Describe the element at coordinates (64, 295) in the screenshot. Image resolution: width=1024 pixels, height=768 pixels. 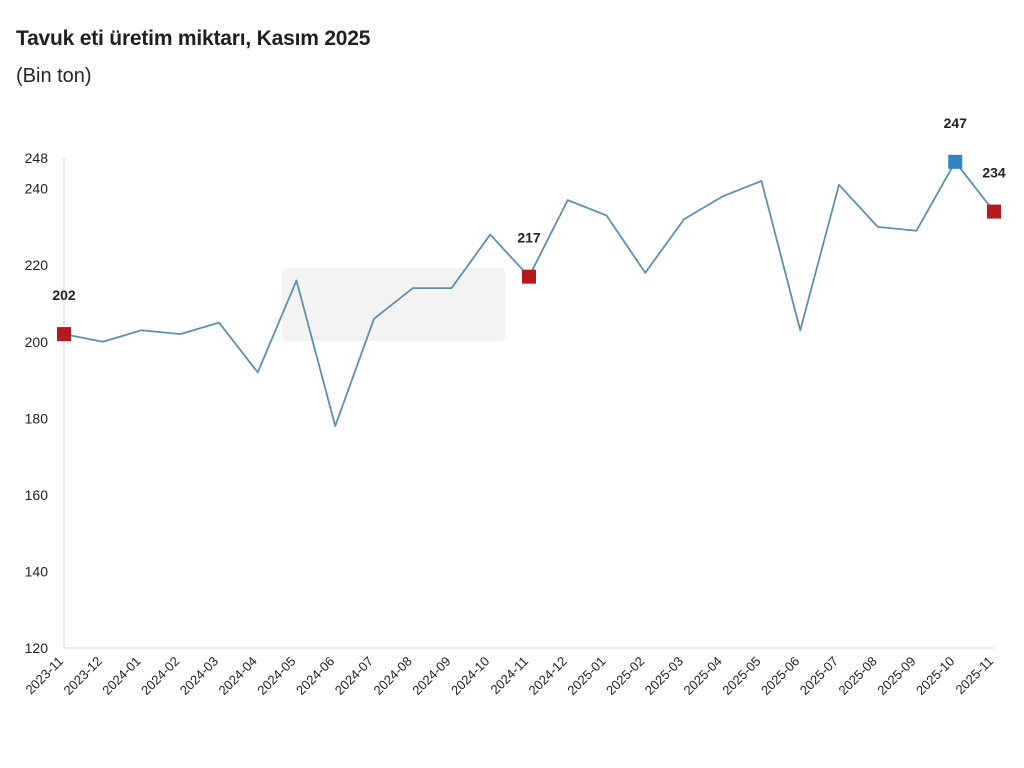
I see `highlight-label-1: 202` at that location.